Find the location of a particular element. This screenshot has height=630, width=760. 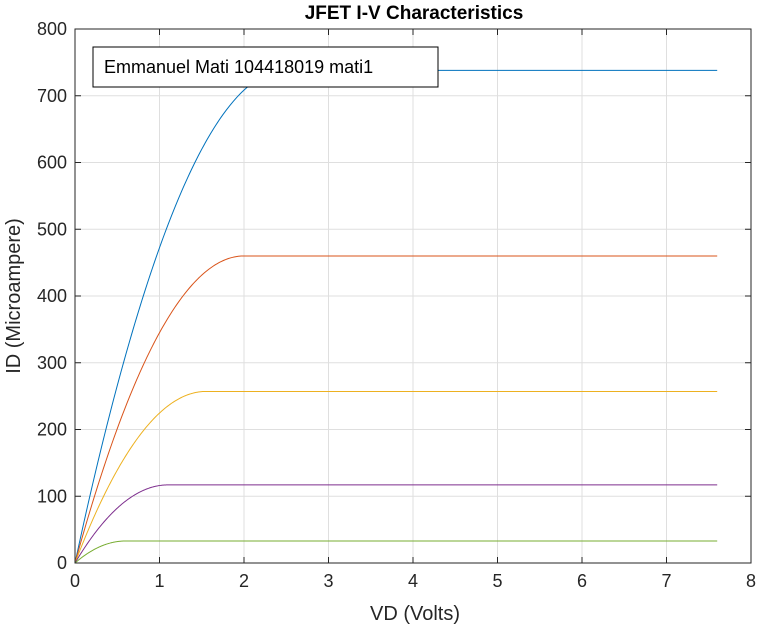

legend-entry: Emmanuel Mati 104418019 mati1 is located at coordinates (238, 67).